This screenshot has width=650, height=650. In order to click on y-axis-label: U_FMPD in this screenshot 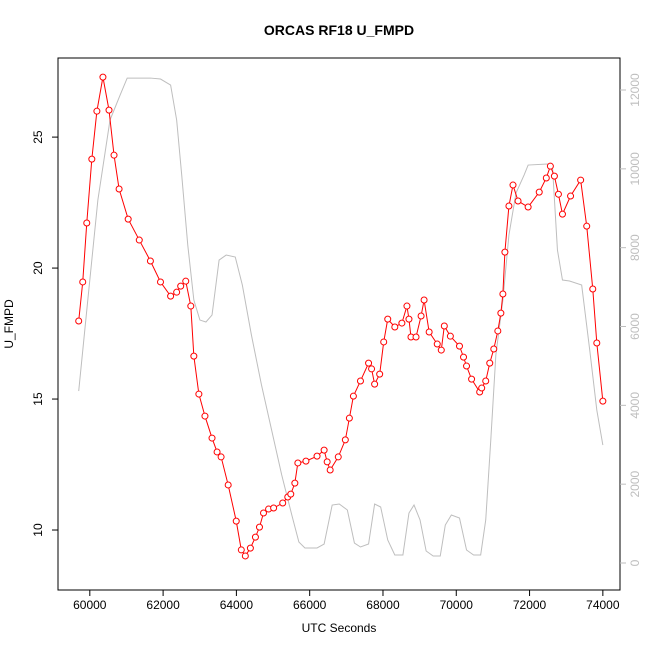, I will do `click(9, 324)`.